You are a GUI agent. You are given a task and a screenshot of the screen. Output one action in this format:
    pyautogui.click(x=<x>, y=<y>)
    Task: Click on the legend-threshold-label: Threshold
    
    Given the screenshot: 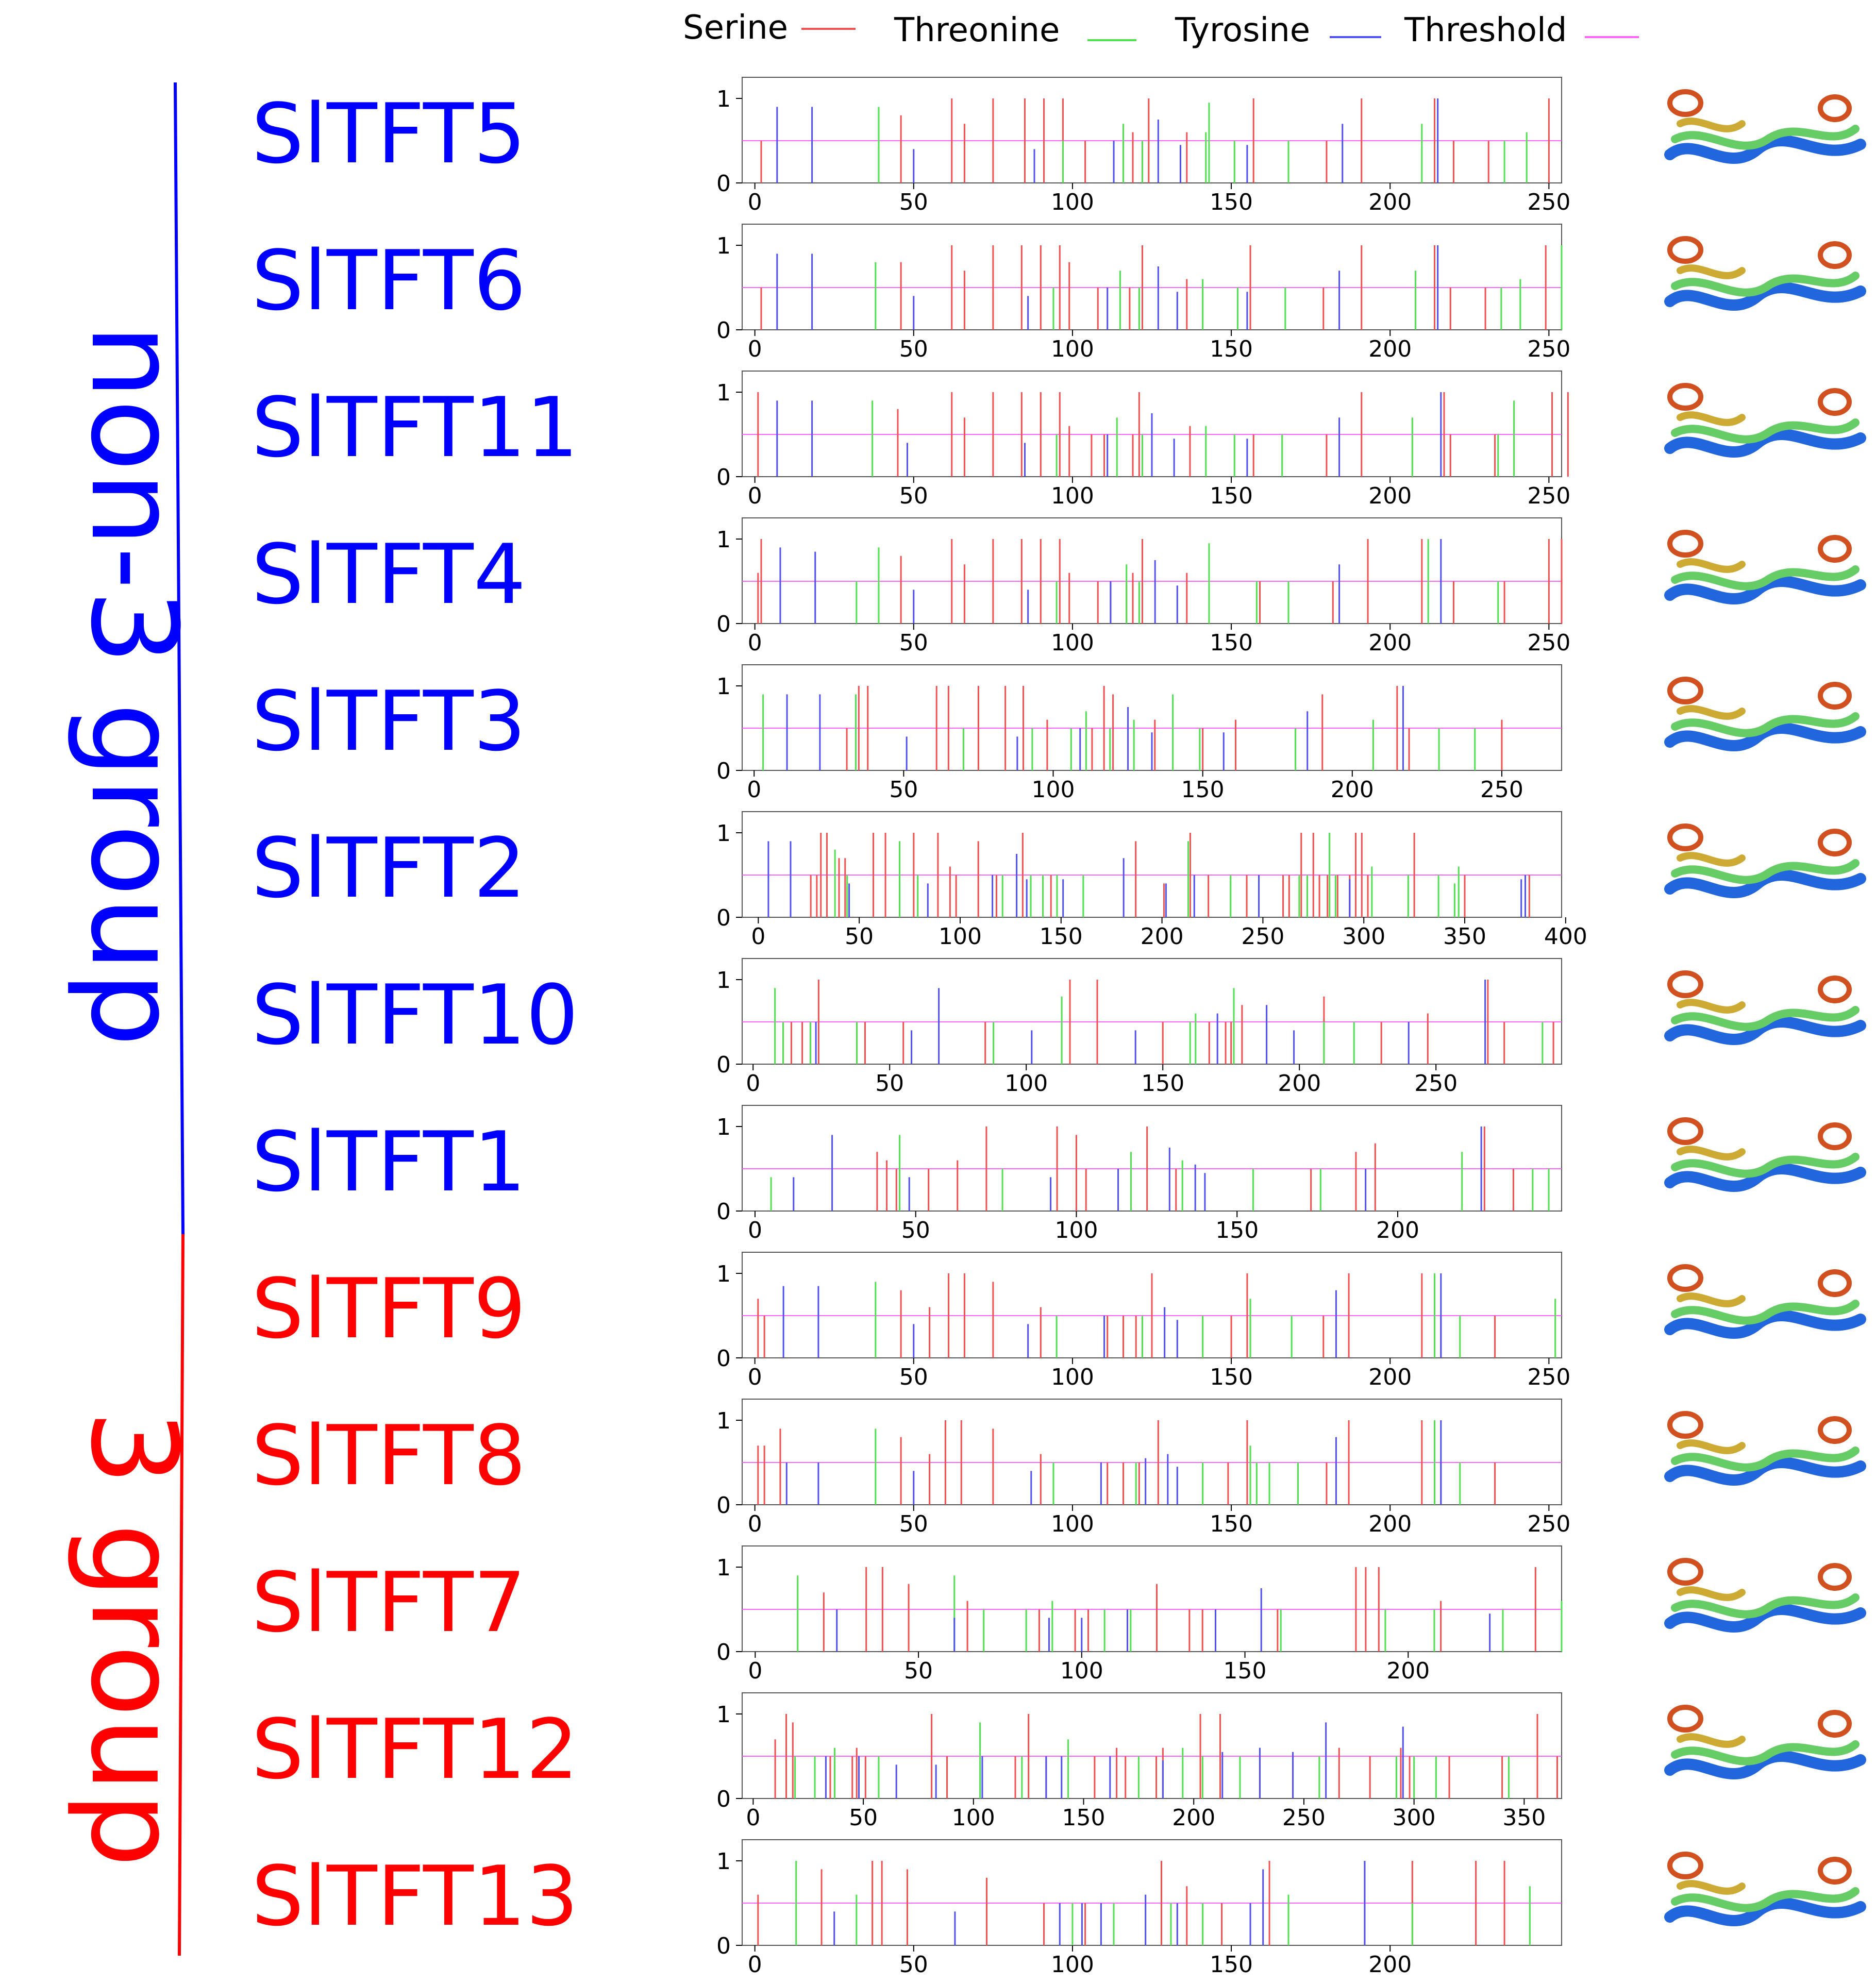 What is the action you would take?
    pyautogui.click(x=1485, y=30)
    